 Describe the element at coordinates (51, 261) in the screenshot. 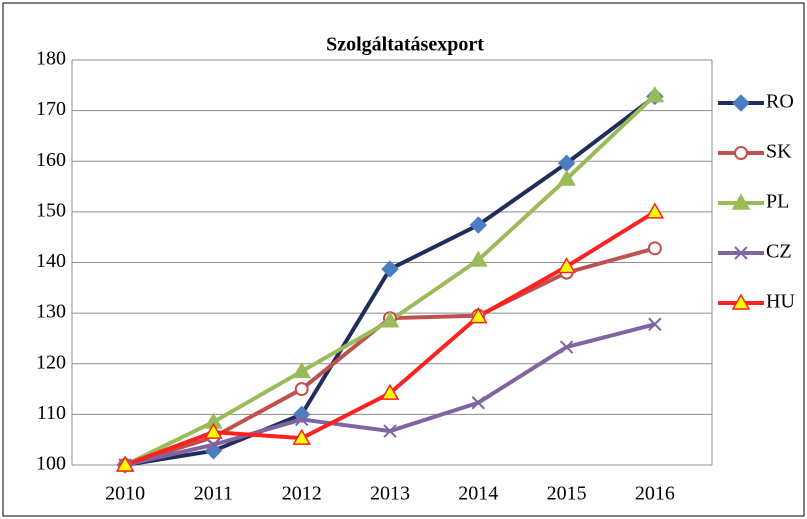

I see `y-tick-label: 140` at that location.